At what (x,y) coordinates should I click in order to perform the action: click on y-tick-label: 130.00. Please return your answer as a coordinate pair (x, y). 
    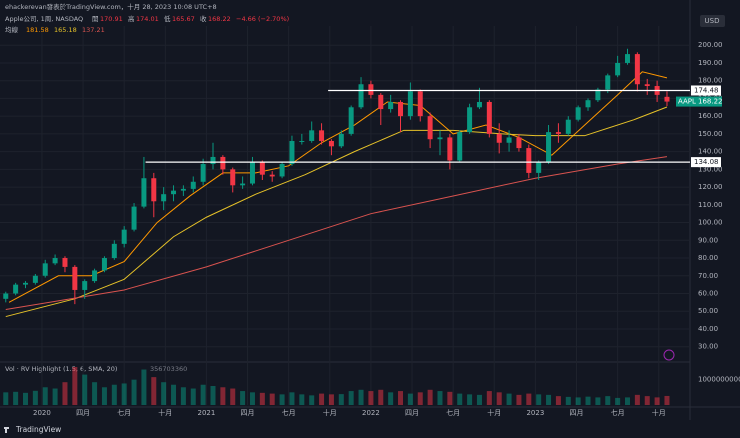
    Looking at the image, I should click on (710, 169).